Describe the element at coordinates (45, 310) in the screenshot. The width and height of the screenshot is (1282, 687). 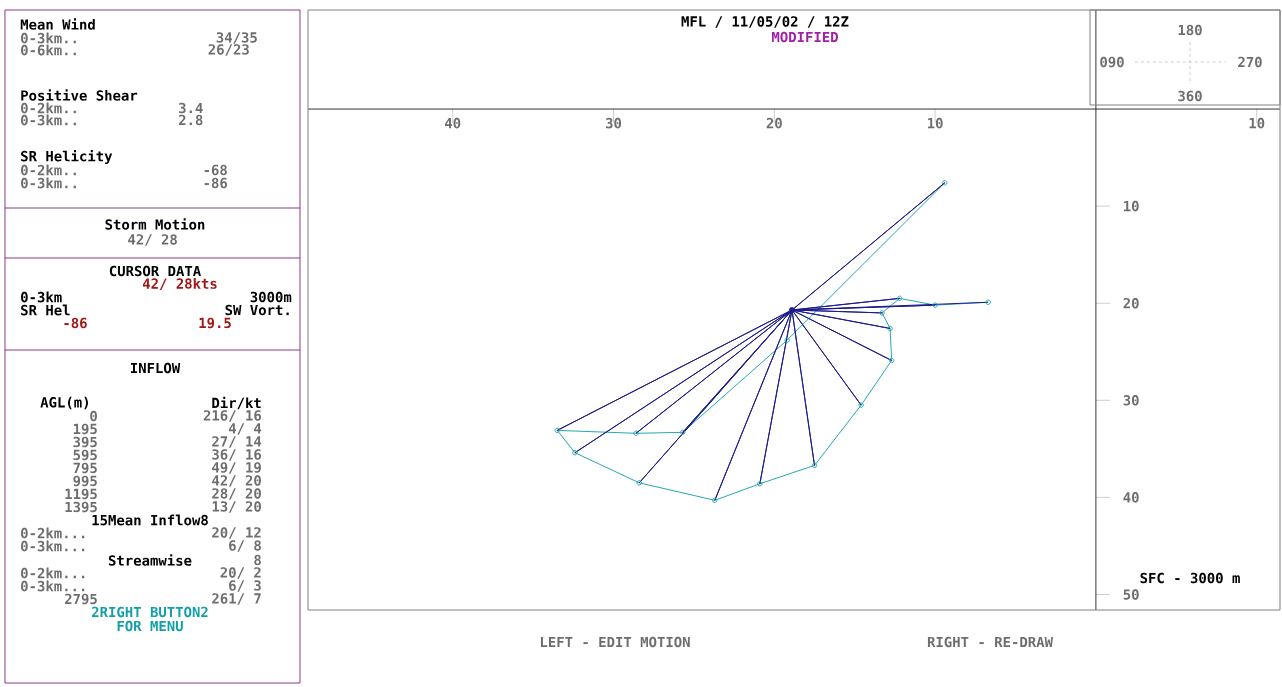
I see `text: SR Hel` at that location.